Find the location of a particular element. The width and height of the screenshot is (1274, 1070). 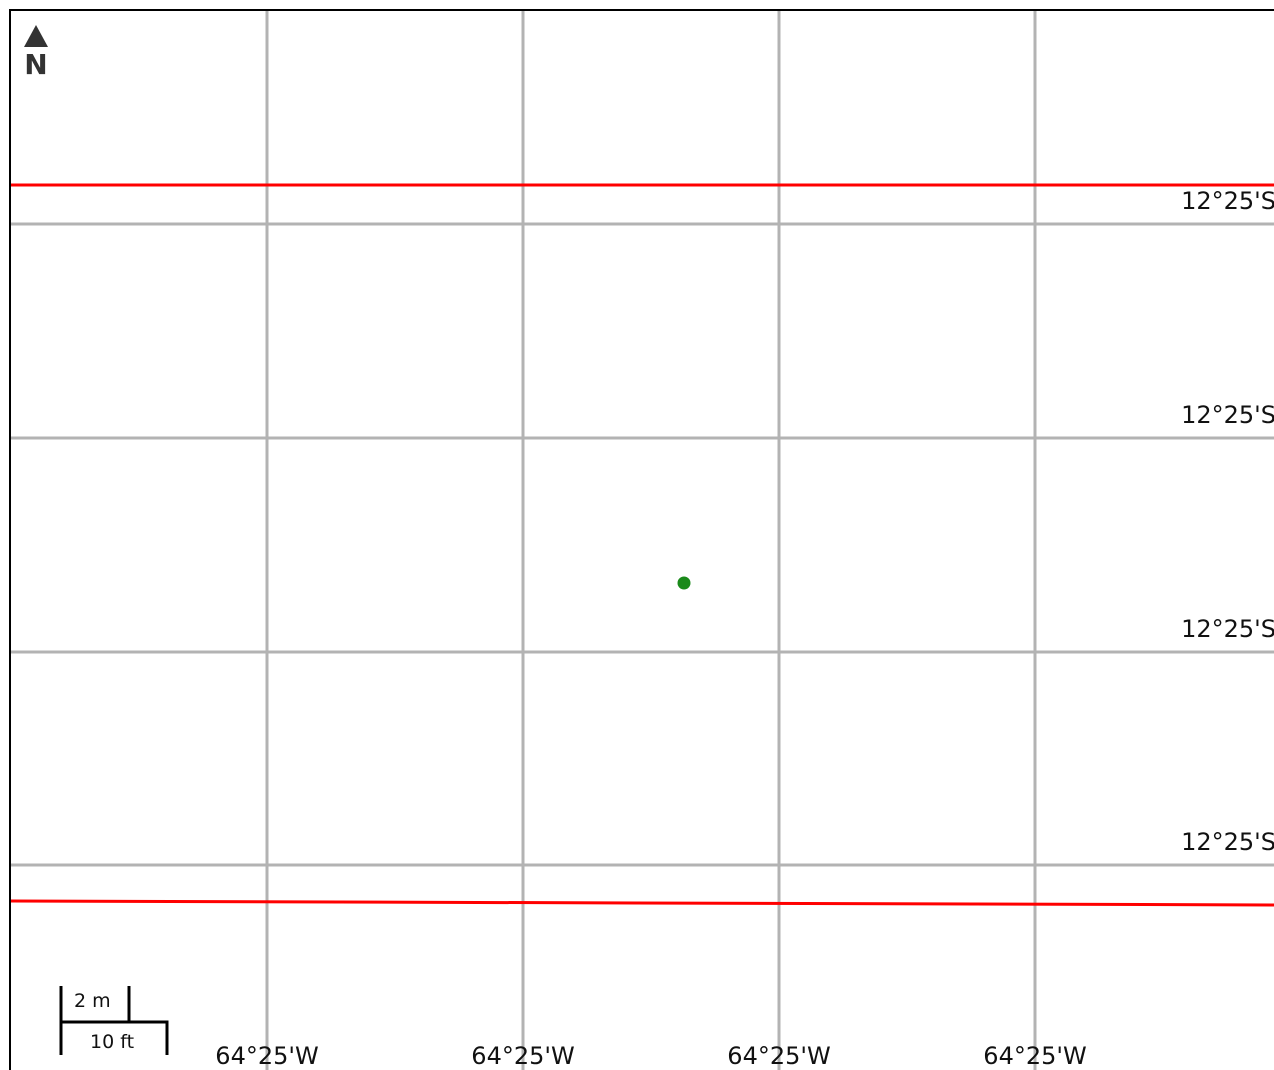

latitude-labels: 12°25'S 12°25'S 12°25'S 12°25'S is located at coordinates (1227, 521).